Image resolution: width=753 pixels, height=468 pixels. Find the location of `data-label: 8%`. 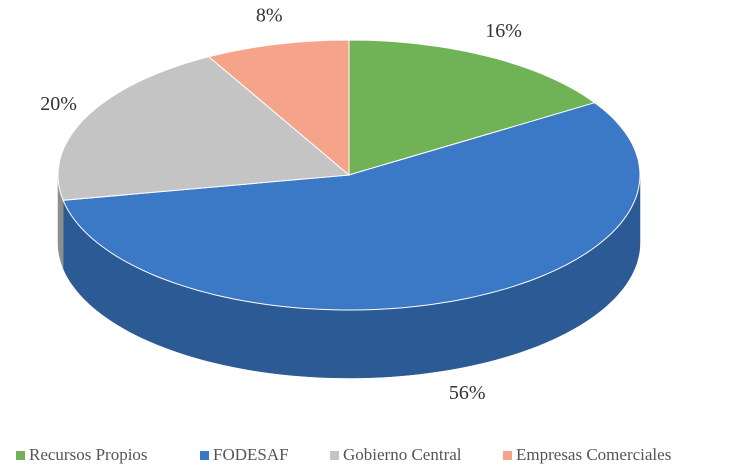

data-label: 8% is located at coordinates (269, 16).